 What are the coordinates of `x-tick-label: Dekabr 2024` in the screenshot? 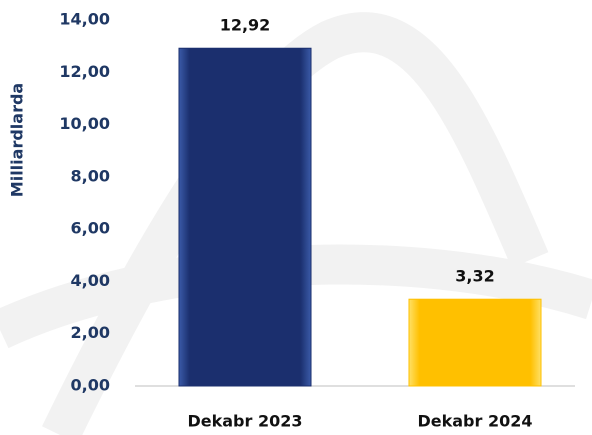 It's located at (474, 421).